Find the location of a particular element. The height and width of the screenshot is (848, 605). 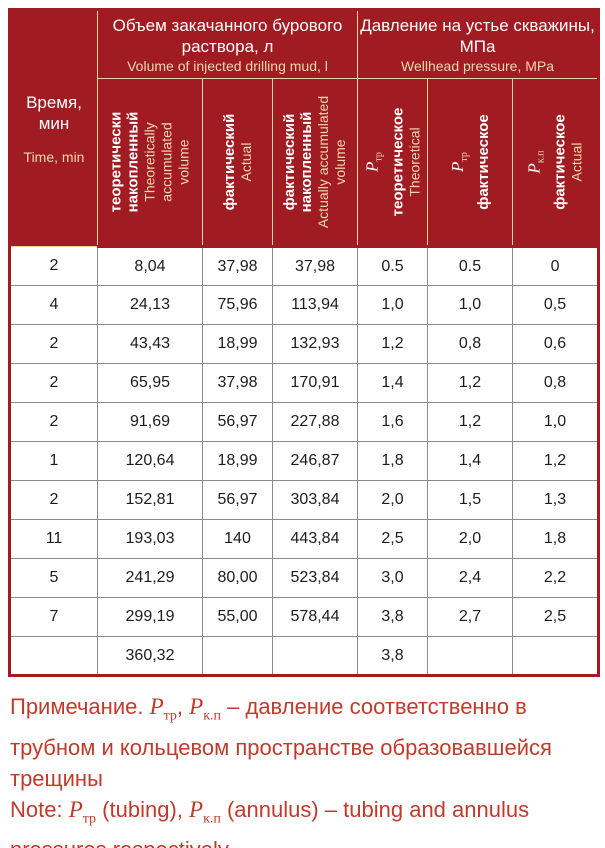

cell-time: 7 is located at coordinates (53, 617).